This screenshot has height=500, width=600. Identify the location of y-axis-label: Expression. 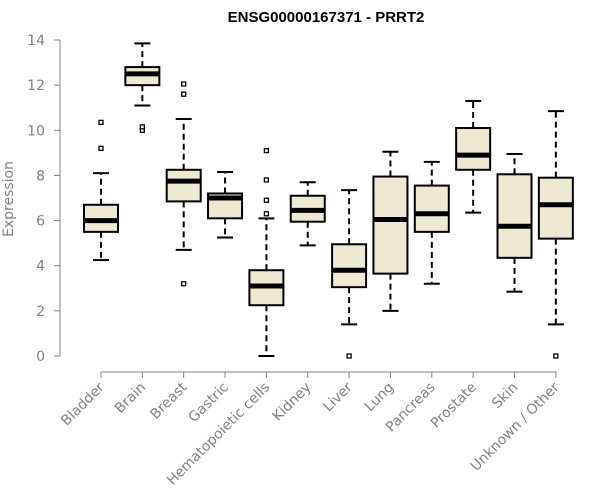
(9, 199).